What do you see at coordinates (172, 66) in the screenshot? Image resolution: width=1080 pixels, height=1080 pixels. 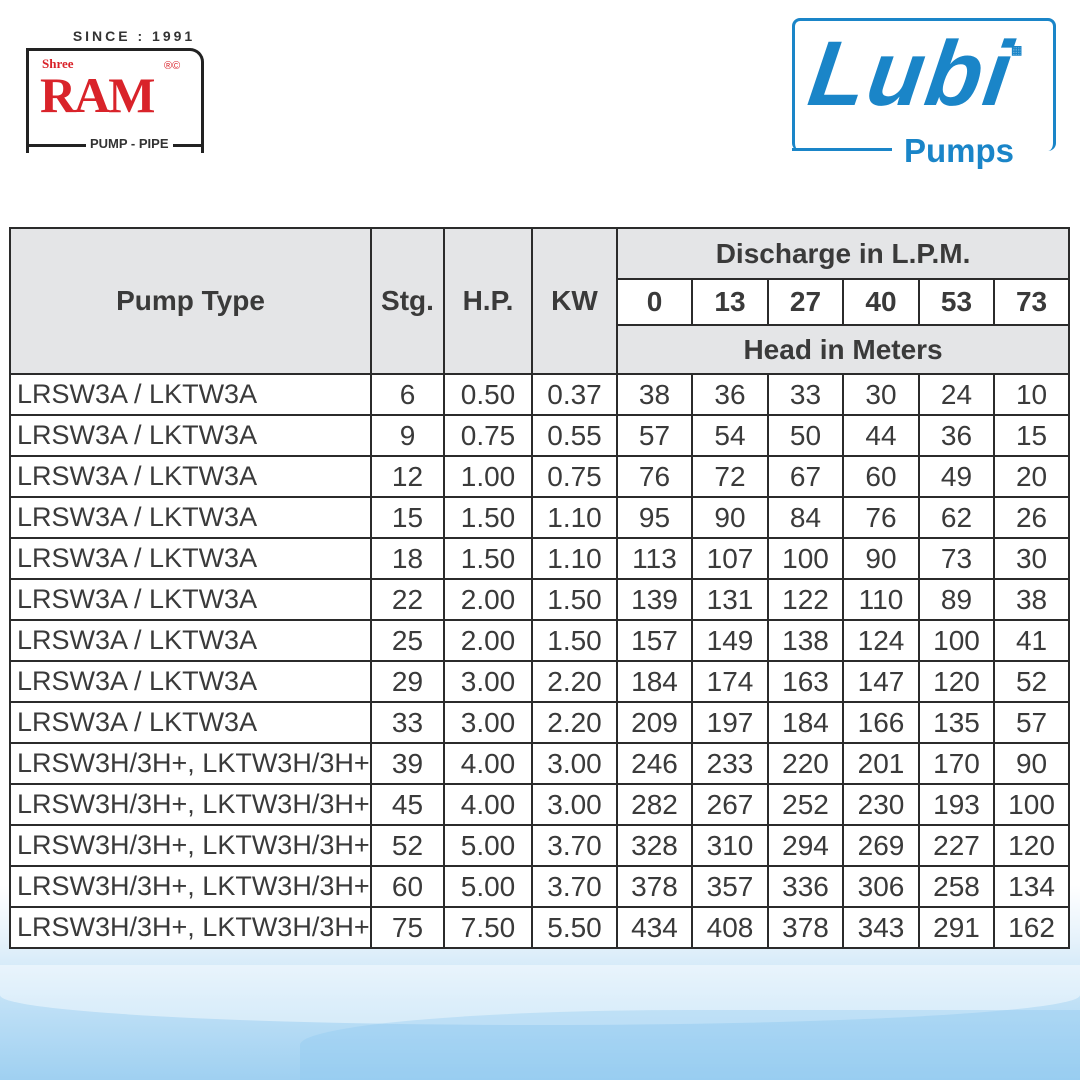 I see `registered-mark: ®©` at bounding box center [172, 66].